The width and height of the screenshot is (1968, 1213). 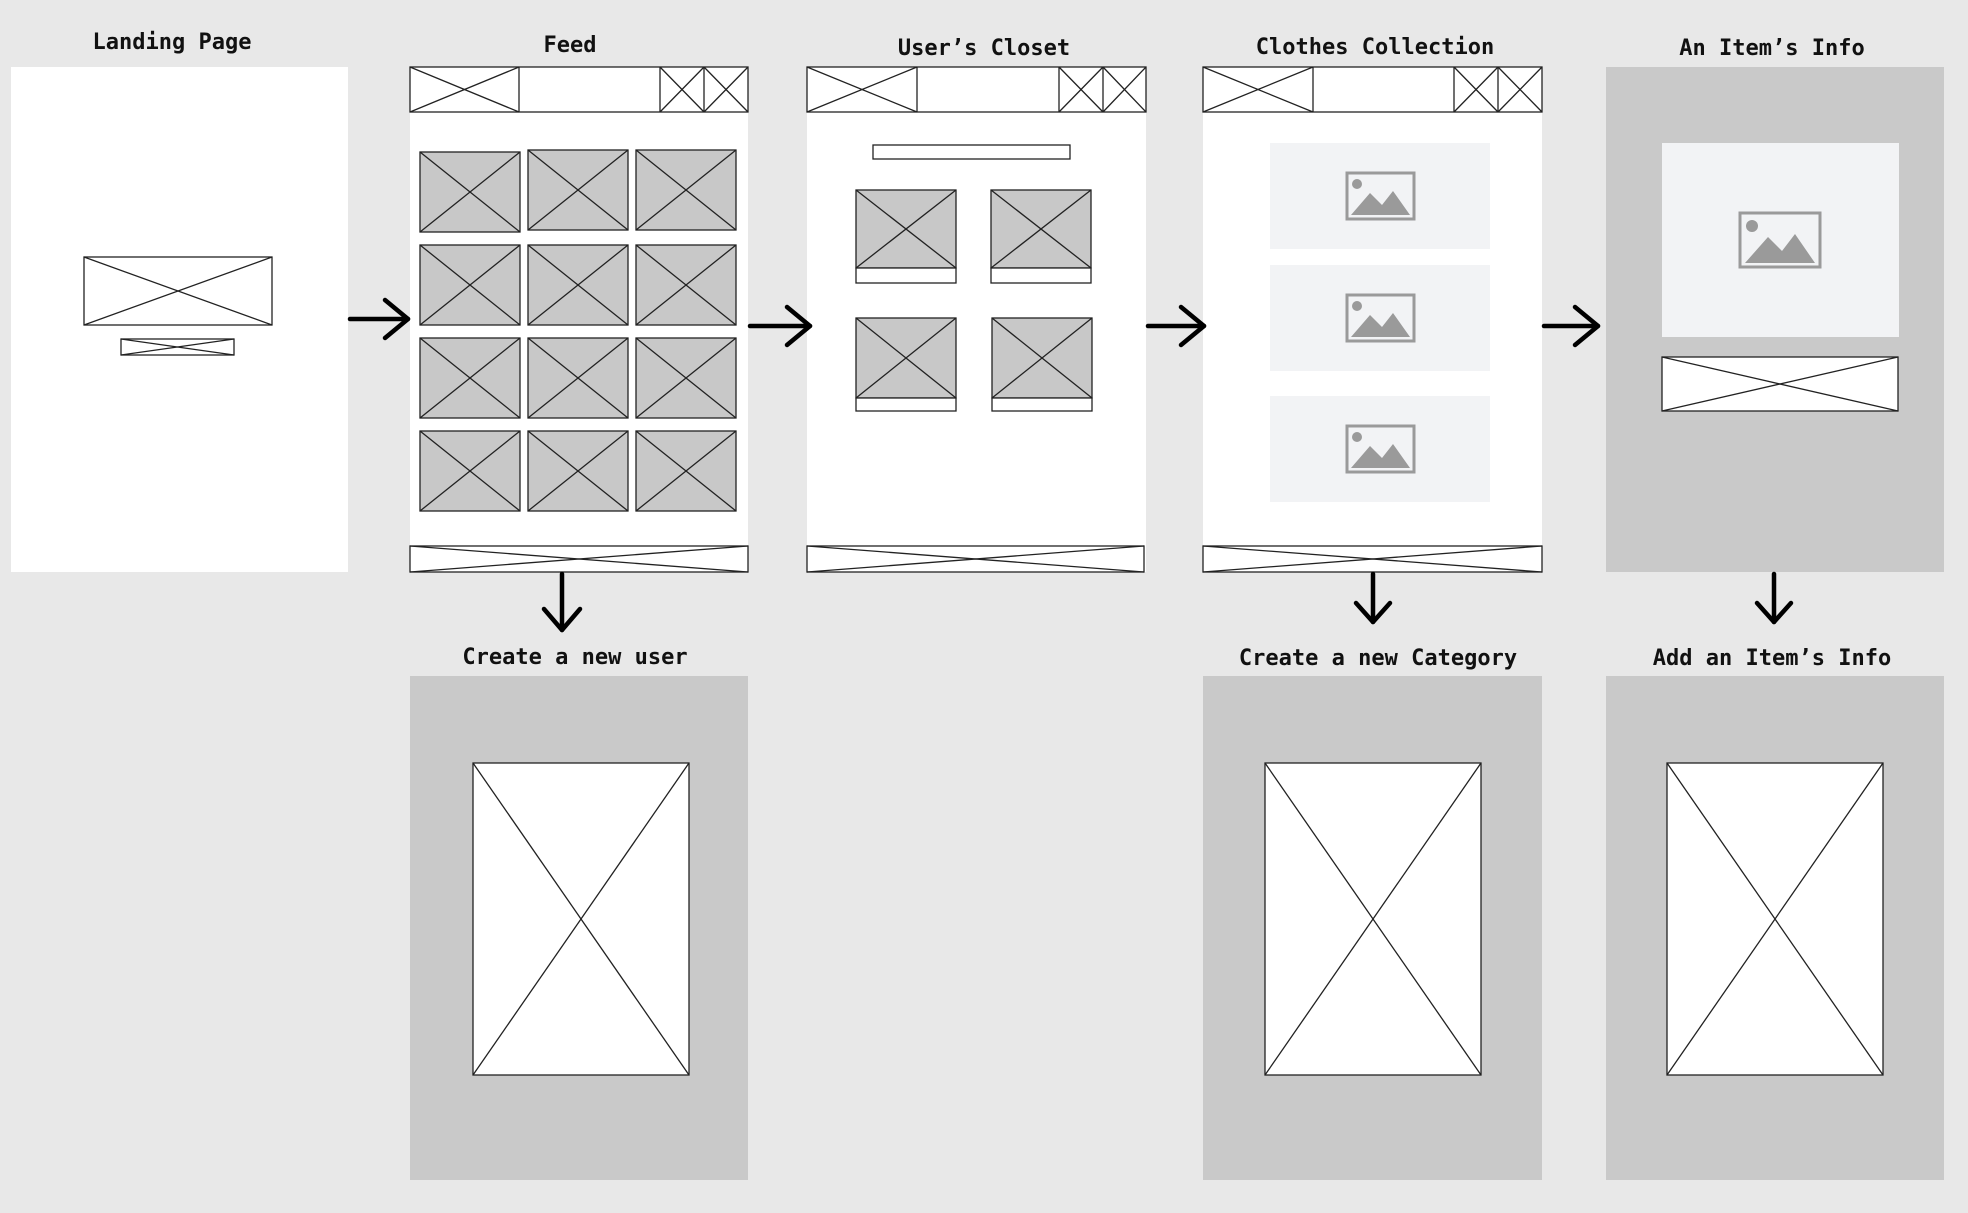 I want to click on item-photo, so click(x=1780, y=240).